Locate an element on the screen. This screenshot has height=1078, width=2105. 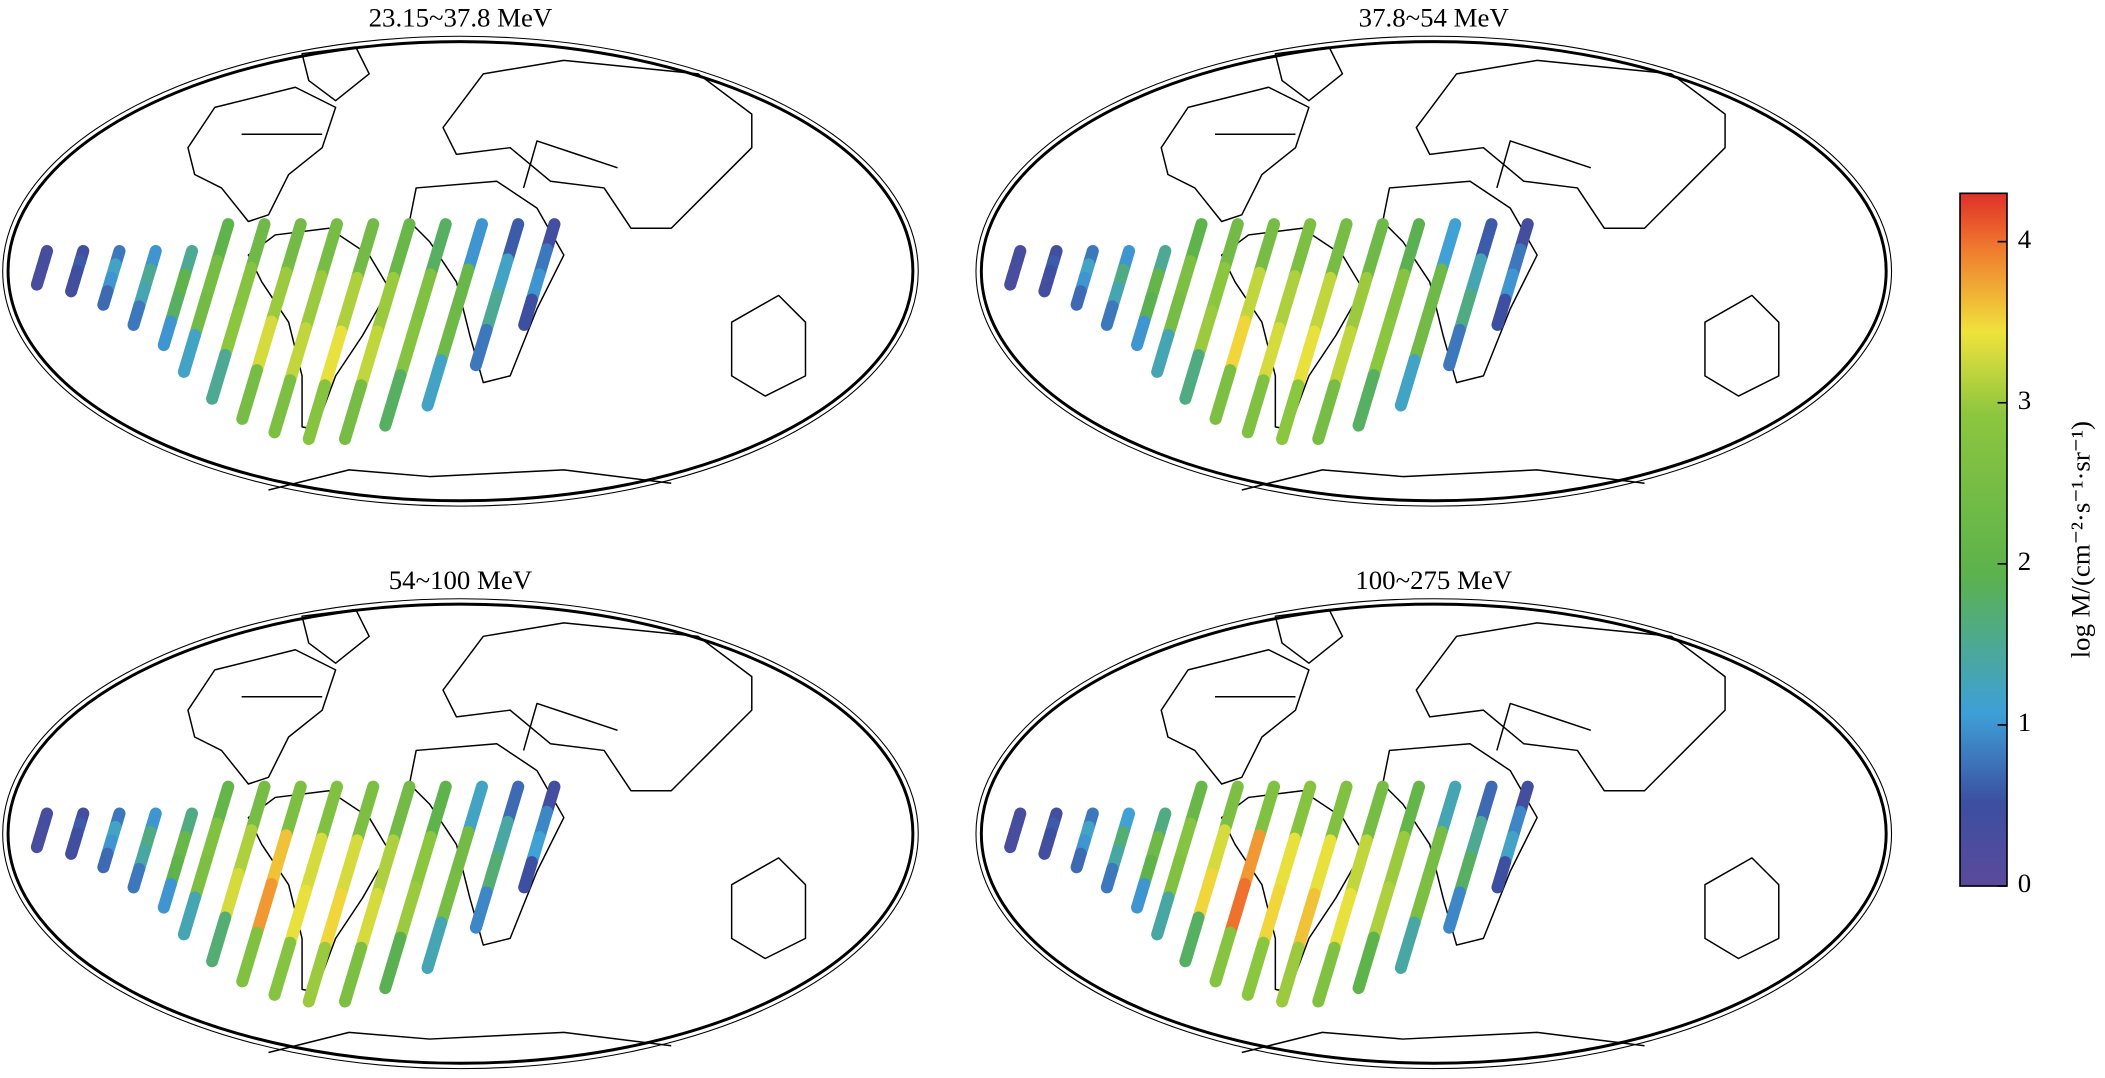
panel-title: 54~100 MeV is located at coordinates (461, 580).